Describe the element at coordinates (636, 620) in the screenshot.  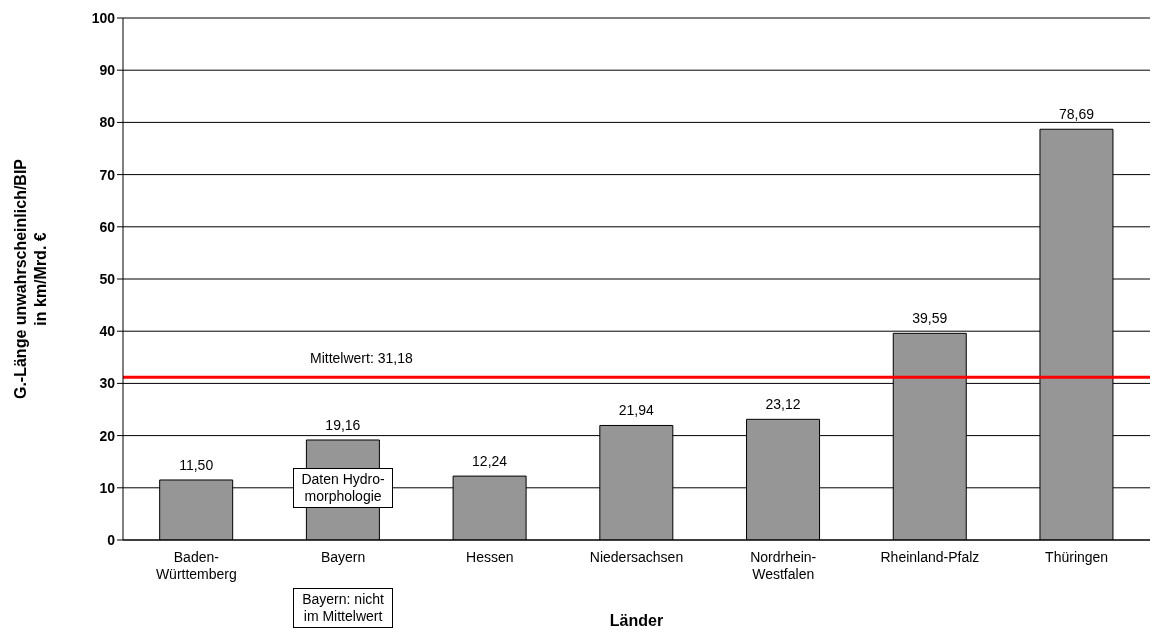
I see `x-axis-title: Länder` at that location.